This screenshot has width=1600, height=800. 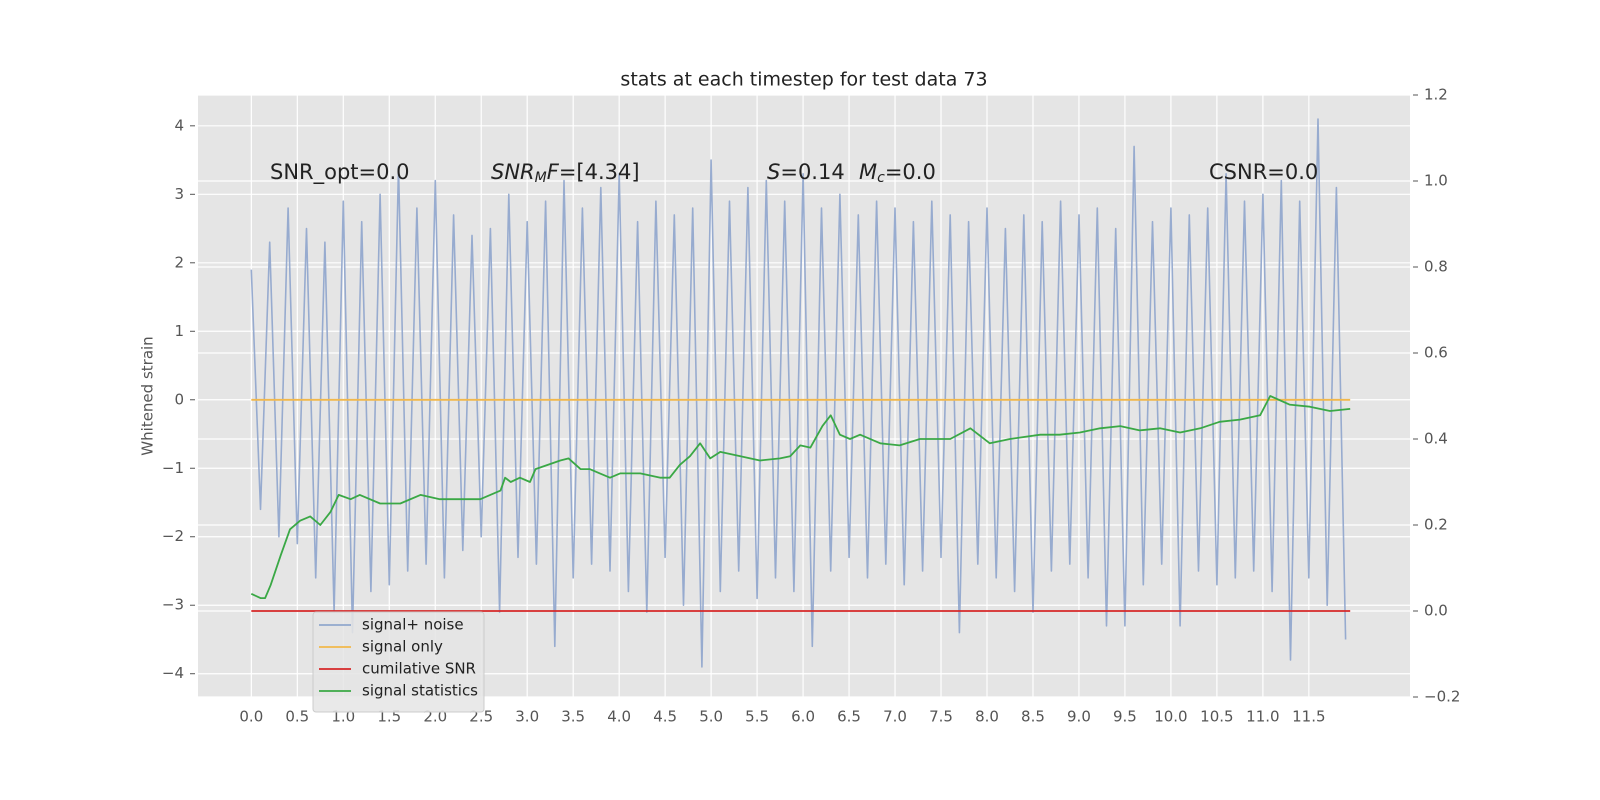 I want to click on y-tick-label: 3, so click(x=179, y=194).